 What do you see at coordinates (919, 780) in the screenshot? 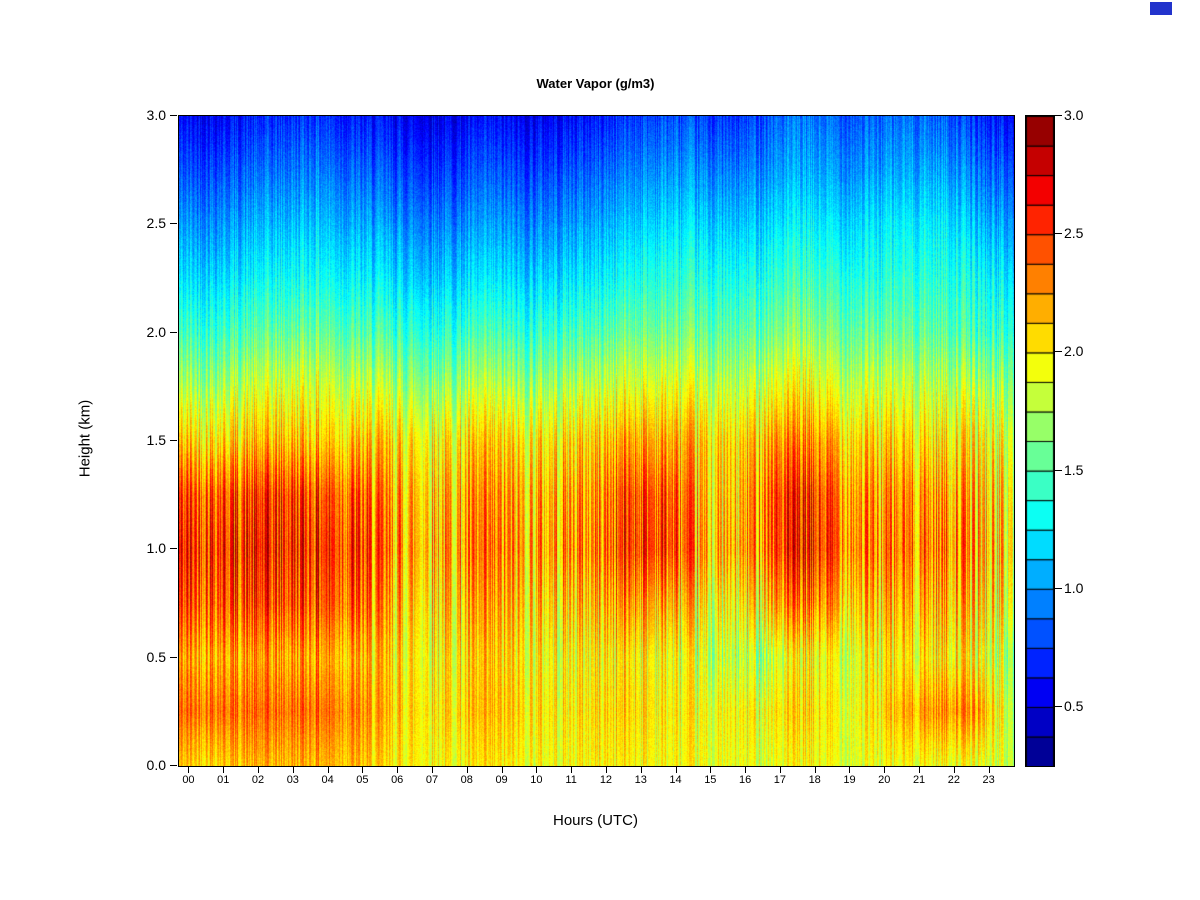
I see `x-tick-label: 21` at bounding box center [919, 780].